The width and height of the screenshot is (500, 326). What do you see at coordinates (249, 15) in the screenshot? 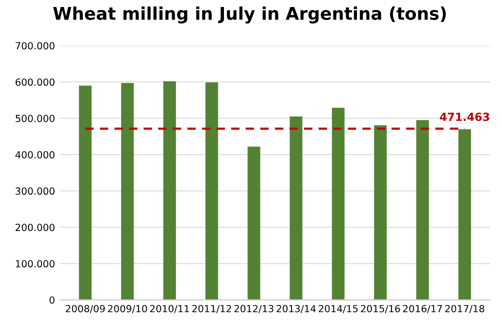
I see `chart-title: Wheat milling in July in Argentina (tons)` at bounding box center [249, 15].